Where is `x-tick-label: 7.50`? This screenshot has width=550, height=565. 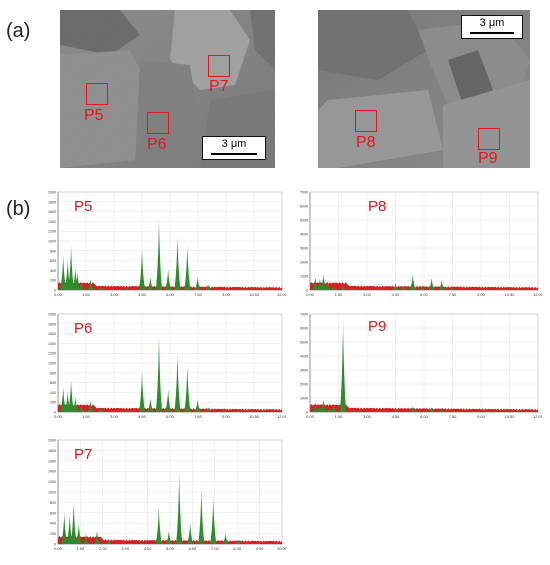
x-tick-label: 7.50 is located at coordinates (453, 416).